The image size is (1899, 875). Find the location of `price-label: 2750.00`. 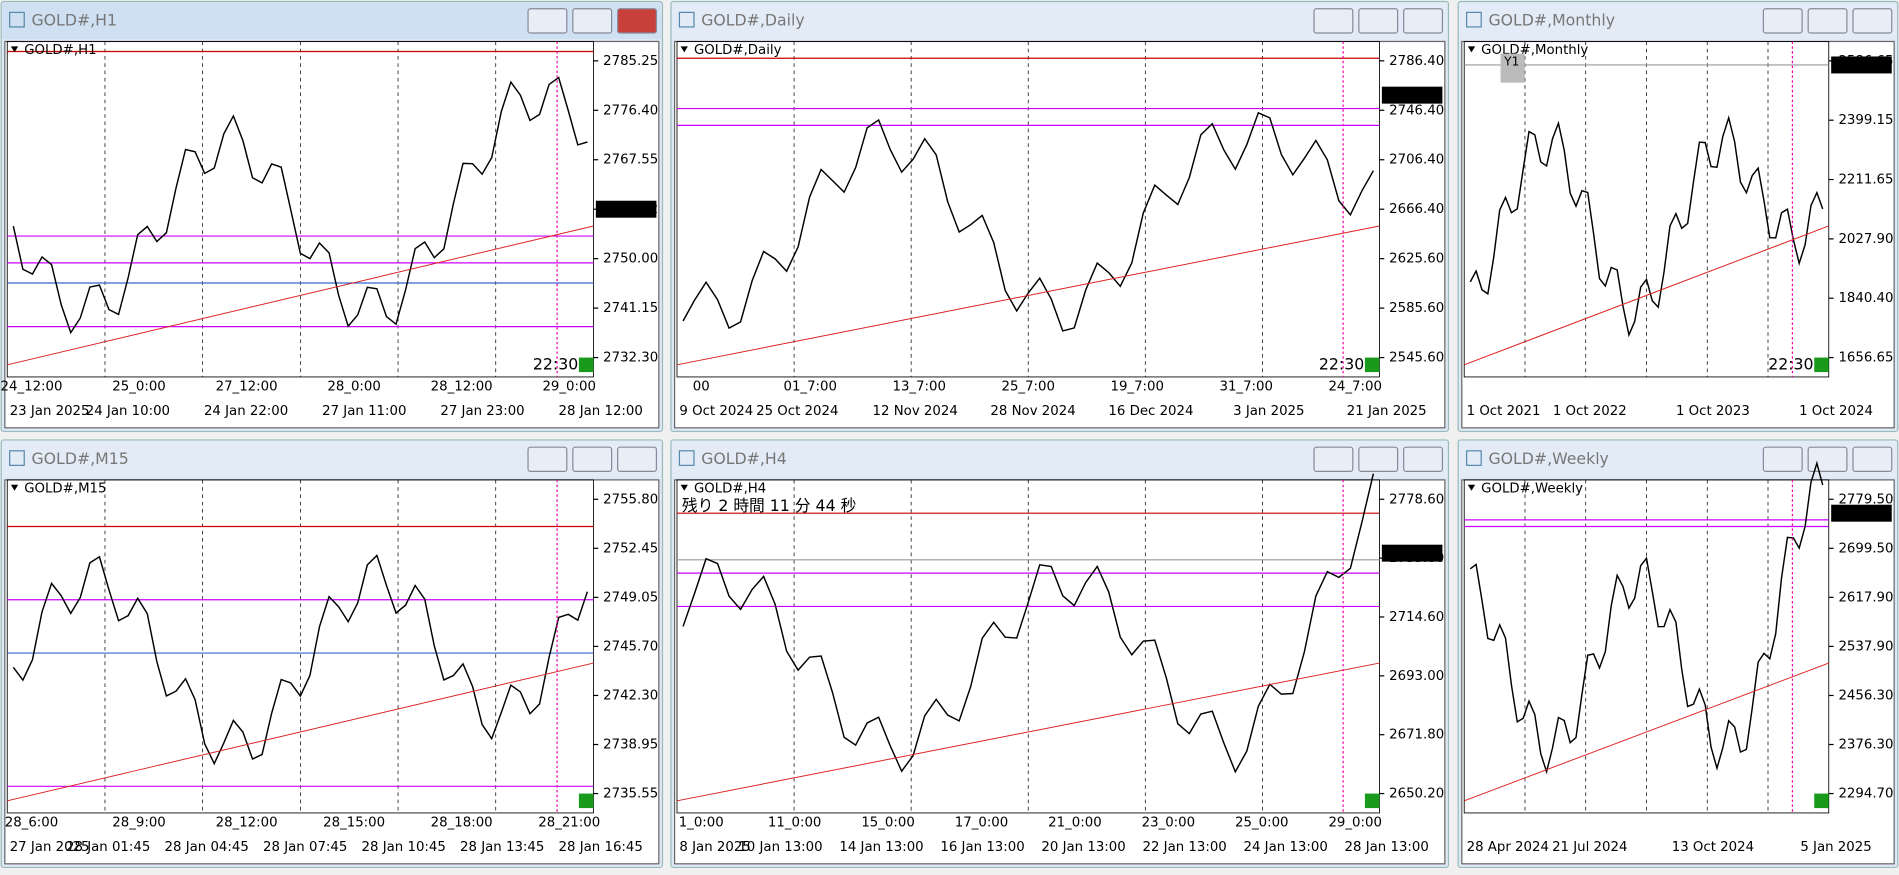

price-label: 2750.00 is located at coordinates (630, 259).